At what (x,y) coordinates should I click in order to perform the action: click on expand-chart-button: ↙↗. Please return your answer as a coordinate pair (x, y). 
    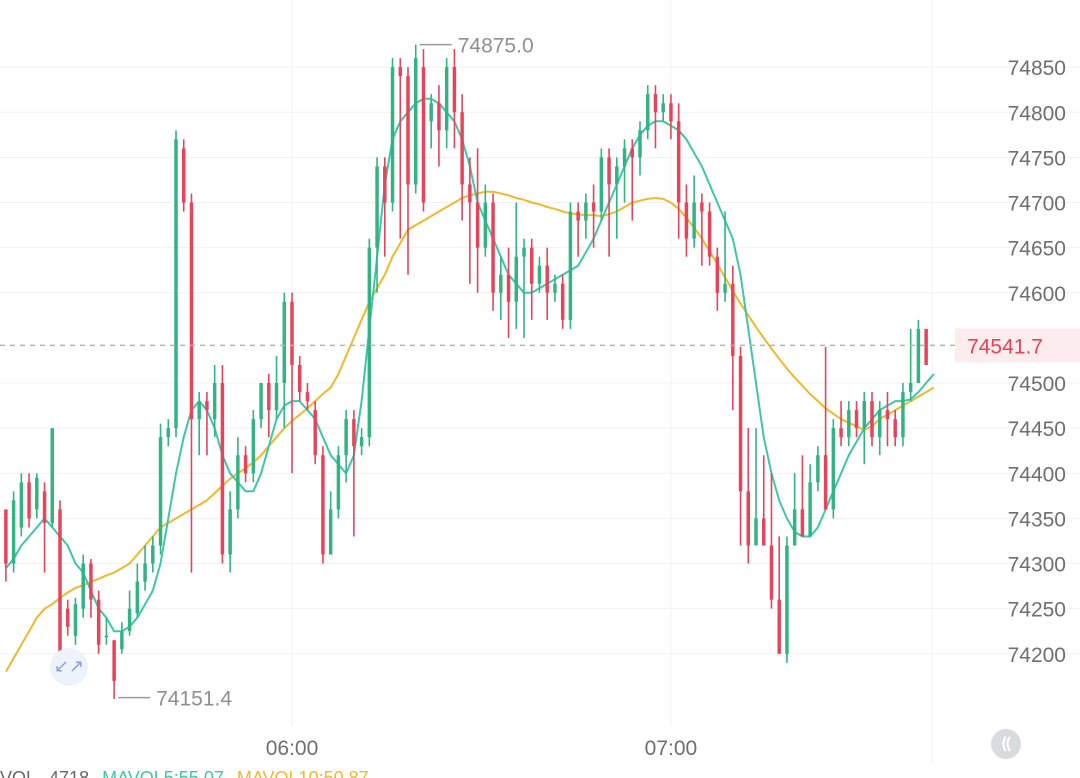
    Looking at the image, I should click on (69, 667).